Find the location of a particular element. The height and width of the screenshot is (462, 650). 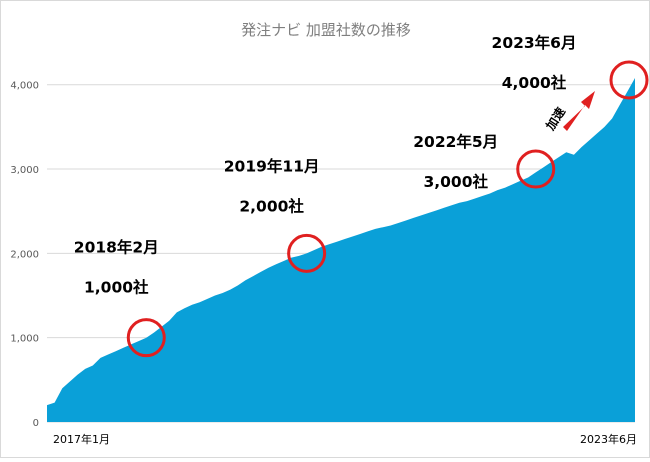

milestone-count: 1,000社 is located at coordinates (116, 287).